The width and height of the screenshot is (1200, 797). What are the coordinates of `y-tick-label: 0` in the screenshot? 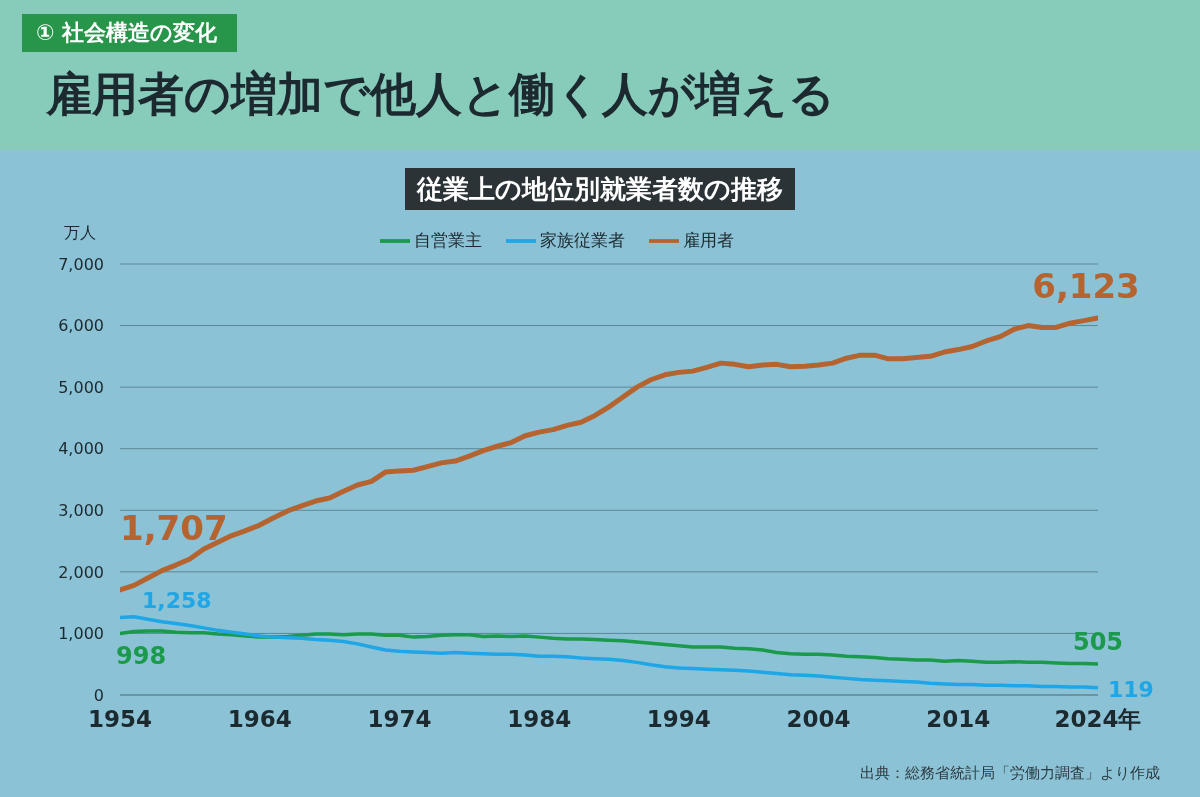 It's located at (98, 695).